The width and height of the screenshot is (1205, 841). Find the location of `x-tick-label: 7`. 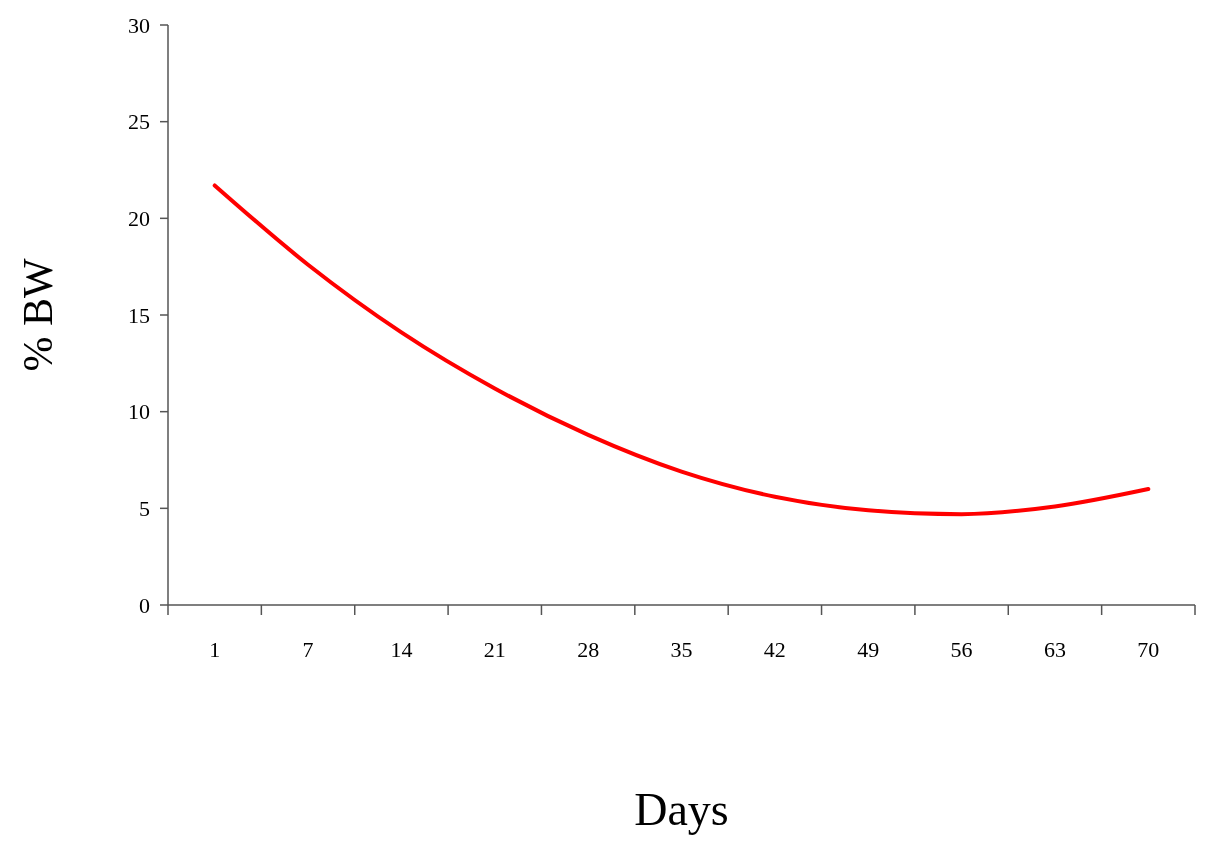

x-tick-label: 7 is located at coordinates (308, 649).